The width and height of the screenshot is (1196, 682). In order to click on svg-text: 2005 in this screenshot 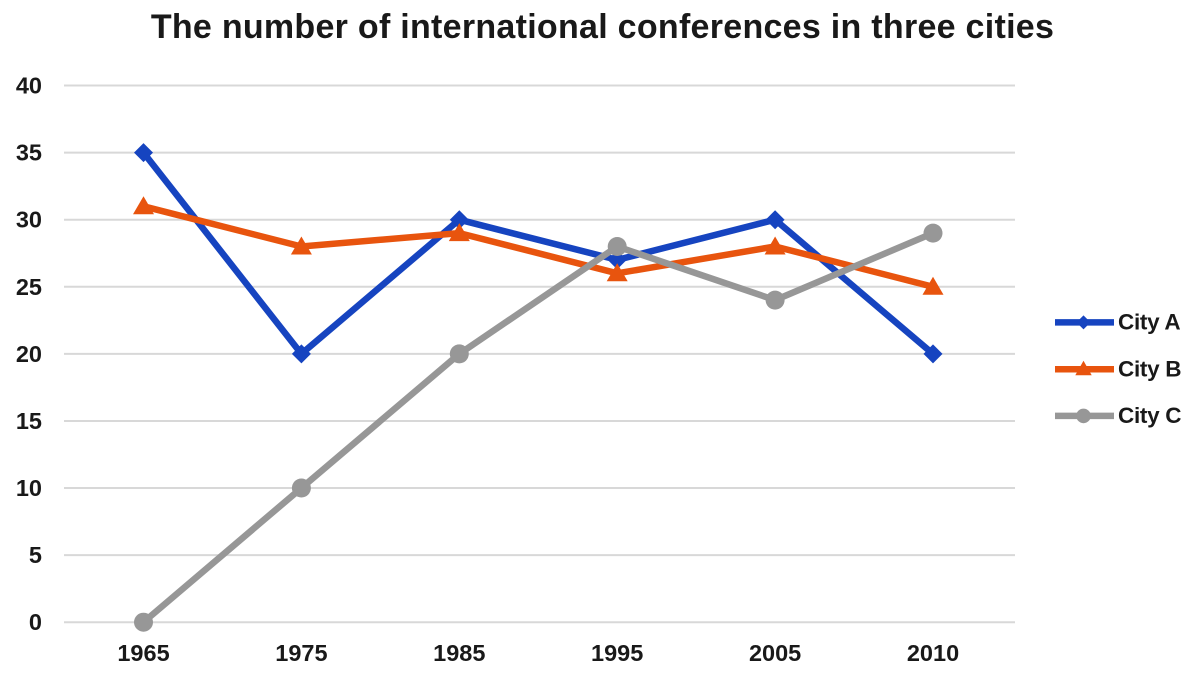, I will do `click(775, 653)`.